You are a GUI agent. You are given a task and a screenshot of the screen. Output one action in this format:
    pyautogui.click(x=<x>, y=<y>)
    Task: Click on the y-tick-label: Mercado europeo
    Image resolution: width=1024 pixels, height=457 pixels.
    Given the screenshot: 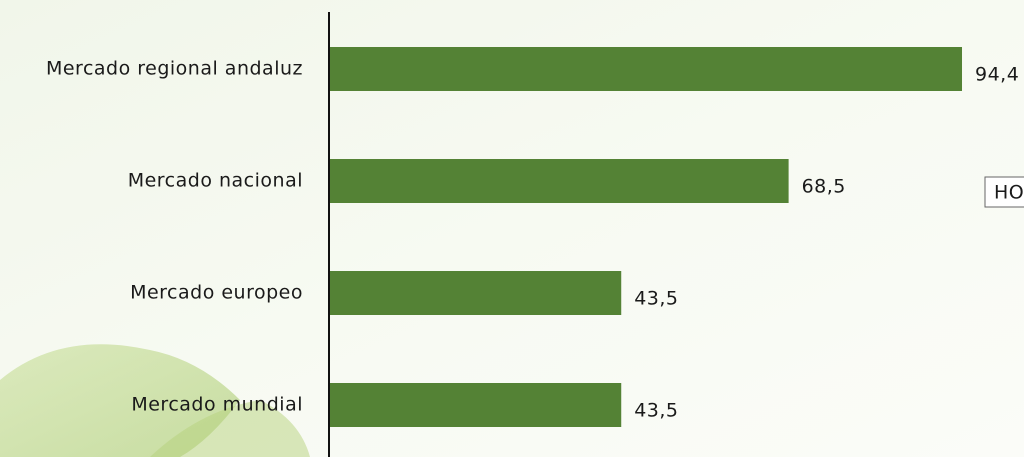 What is the action you would take?
    pyautogui.click(x=216, y=293)
    